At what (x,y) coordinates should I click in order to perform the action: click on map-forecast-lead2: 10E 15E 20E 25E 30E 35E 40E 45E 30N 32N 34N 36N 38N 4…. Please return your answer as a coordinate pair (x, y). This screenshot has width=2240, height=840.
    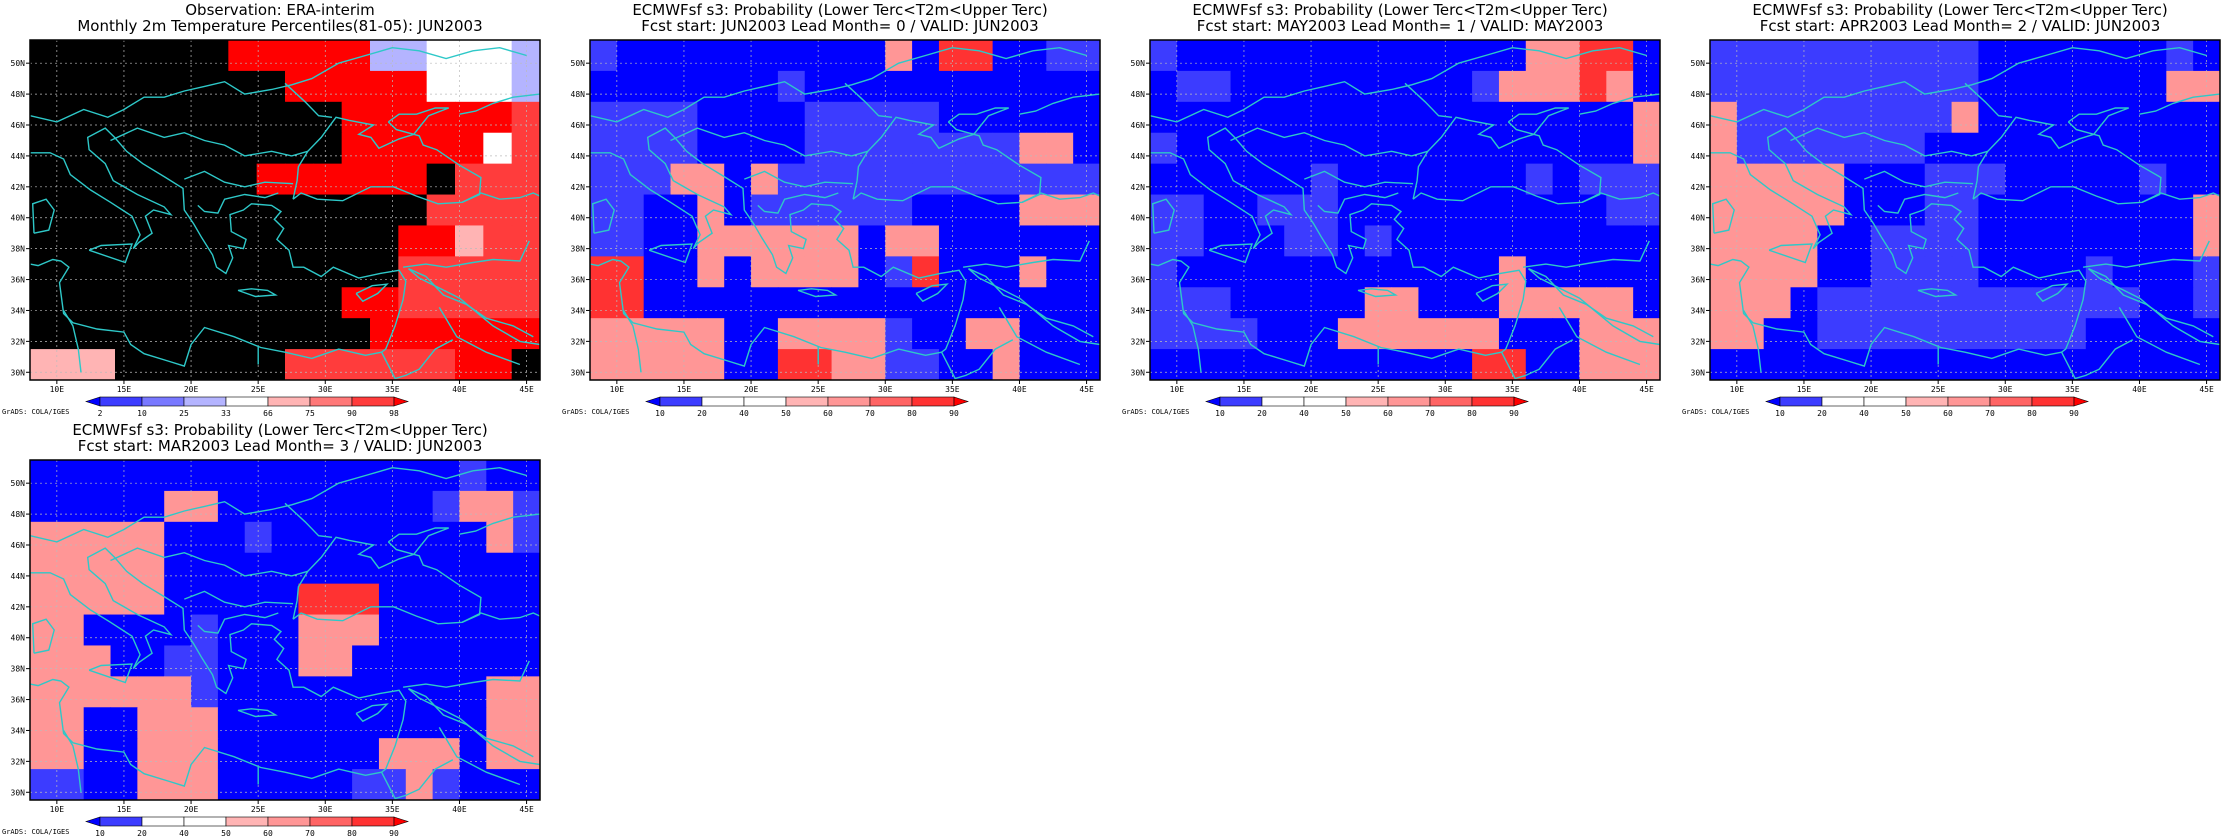
    Looking at the image, I should click on (1951, 228).